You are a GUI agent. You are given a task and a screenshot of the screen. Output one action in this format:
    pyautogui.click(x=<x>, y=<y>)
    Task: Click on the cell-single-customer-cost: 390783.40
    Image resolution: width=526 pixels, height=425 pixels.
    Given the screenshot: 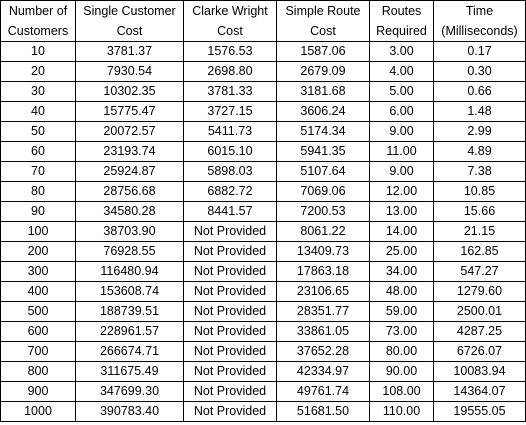 What is the action you would take?
    pyautogui.click(x=129, y=411)
    